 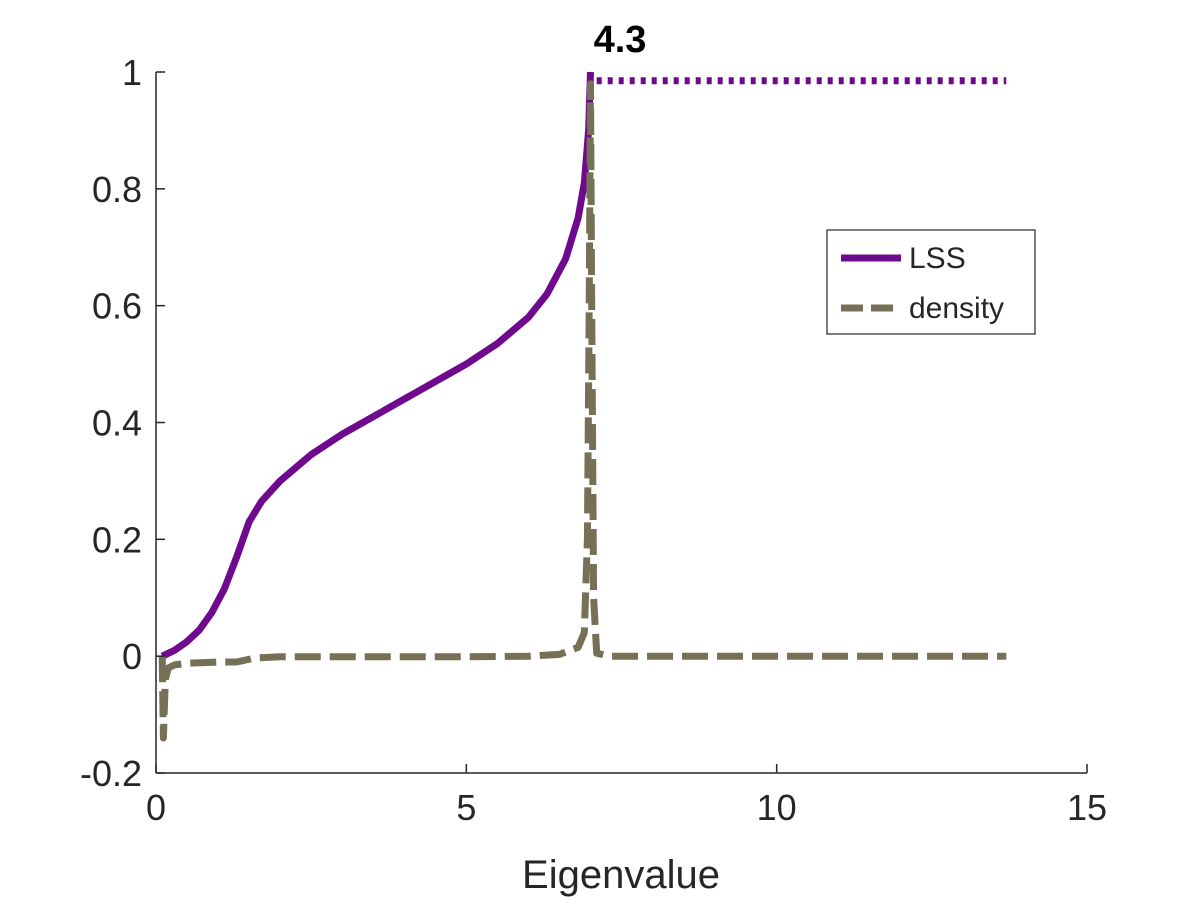 What do you see at coordinates (956, 308) in the screenshot?
I see `legend-label: density` at bounding box center [956, 308].